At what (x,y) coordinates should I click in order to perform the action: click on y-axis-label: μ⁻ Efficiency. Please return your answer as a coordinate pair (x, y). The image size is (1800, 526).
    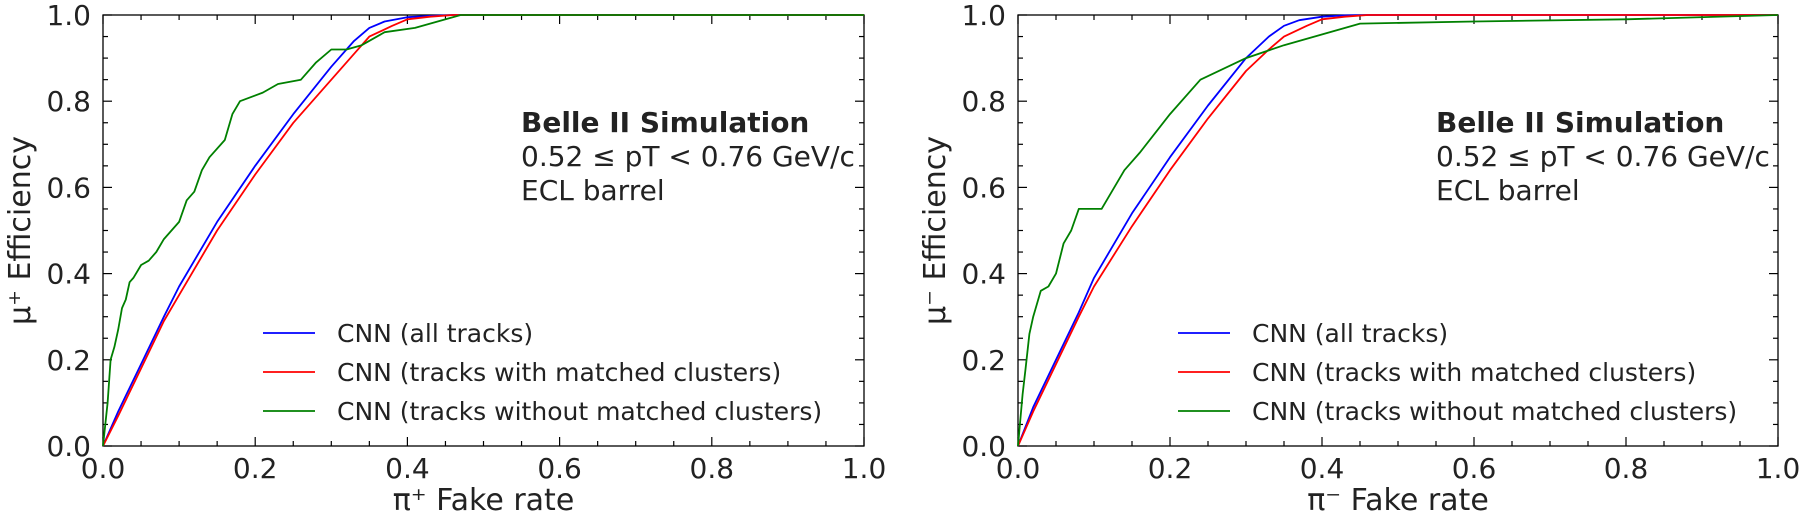
    Looking at the image, I should click on (935, 230).